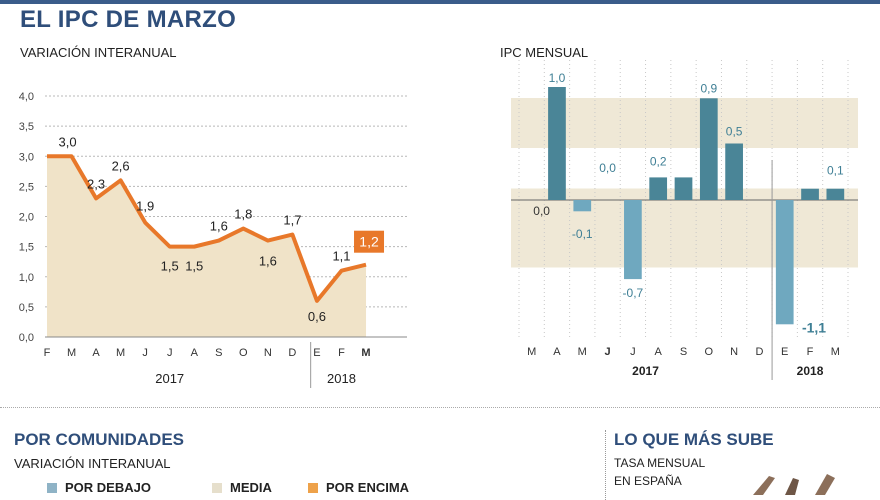 Image resolution: width=880 pixels, height=500 pixels. I want to click on data-label: 0,2, so click(658, 161).